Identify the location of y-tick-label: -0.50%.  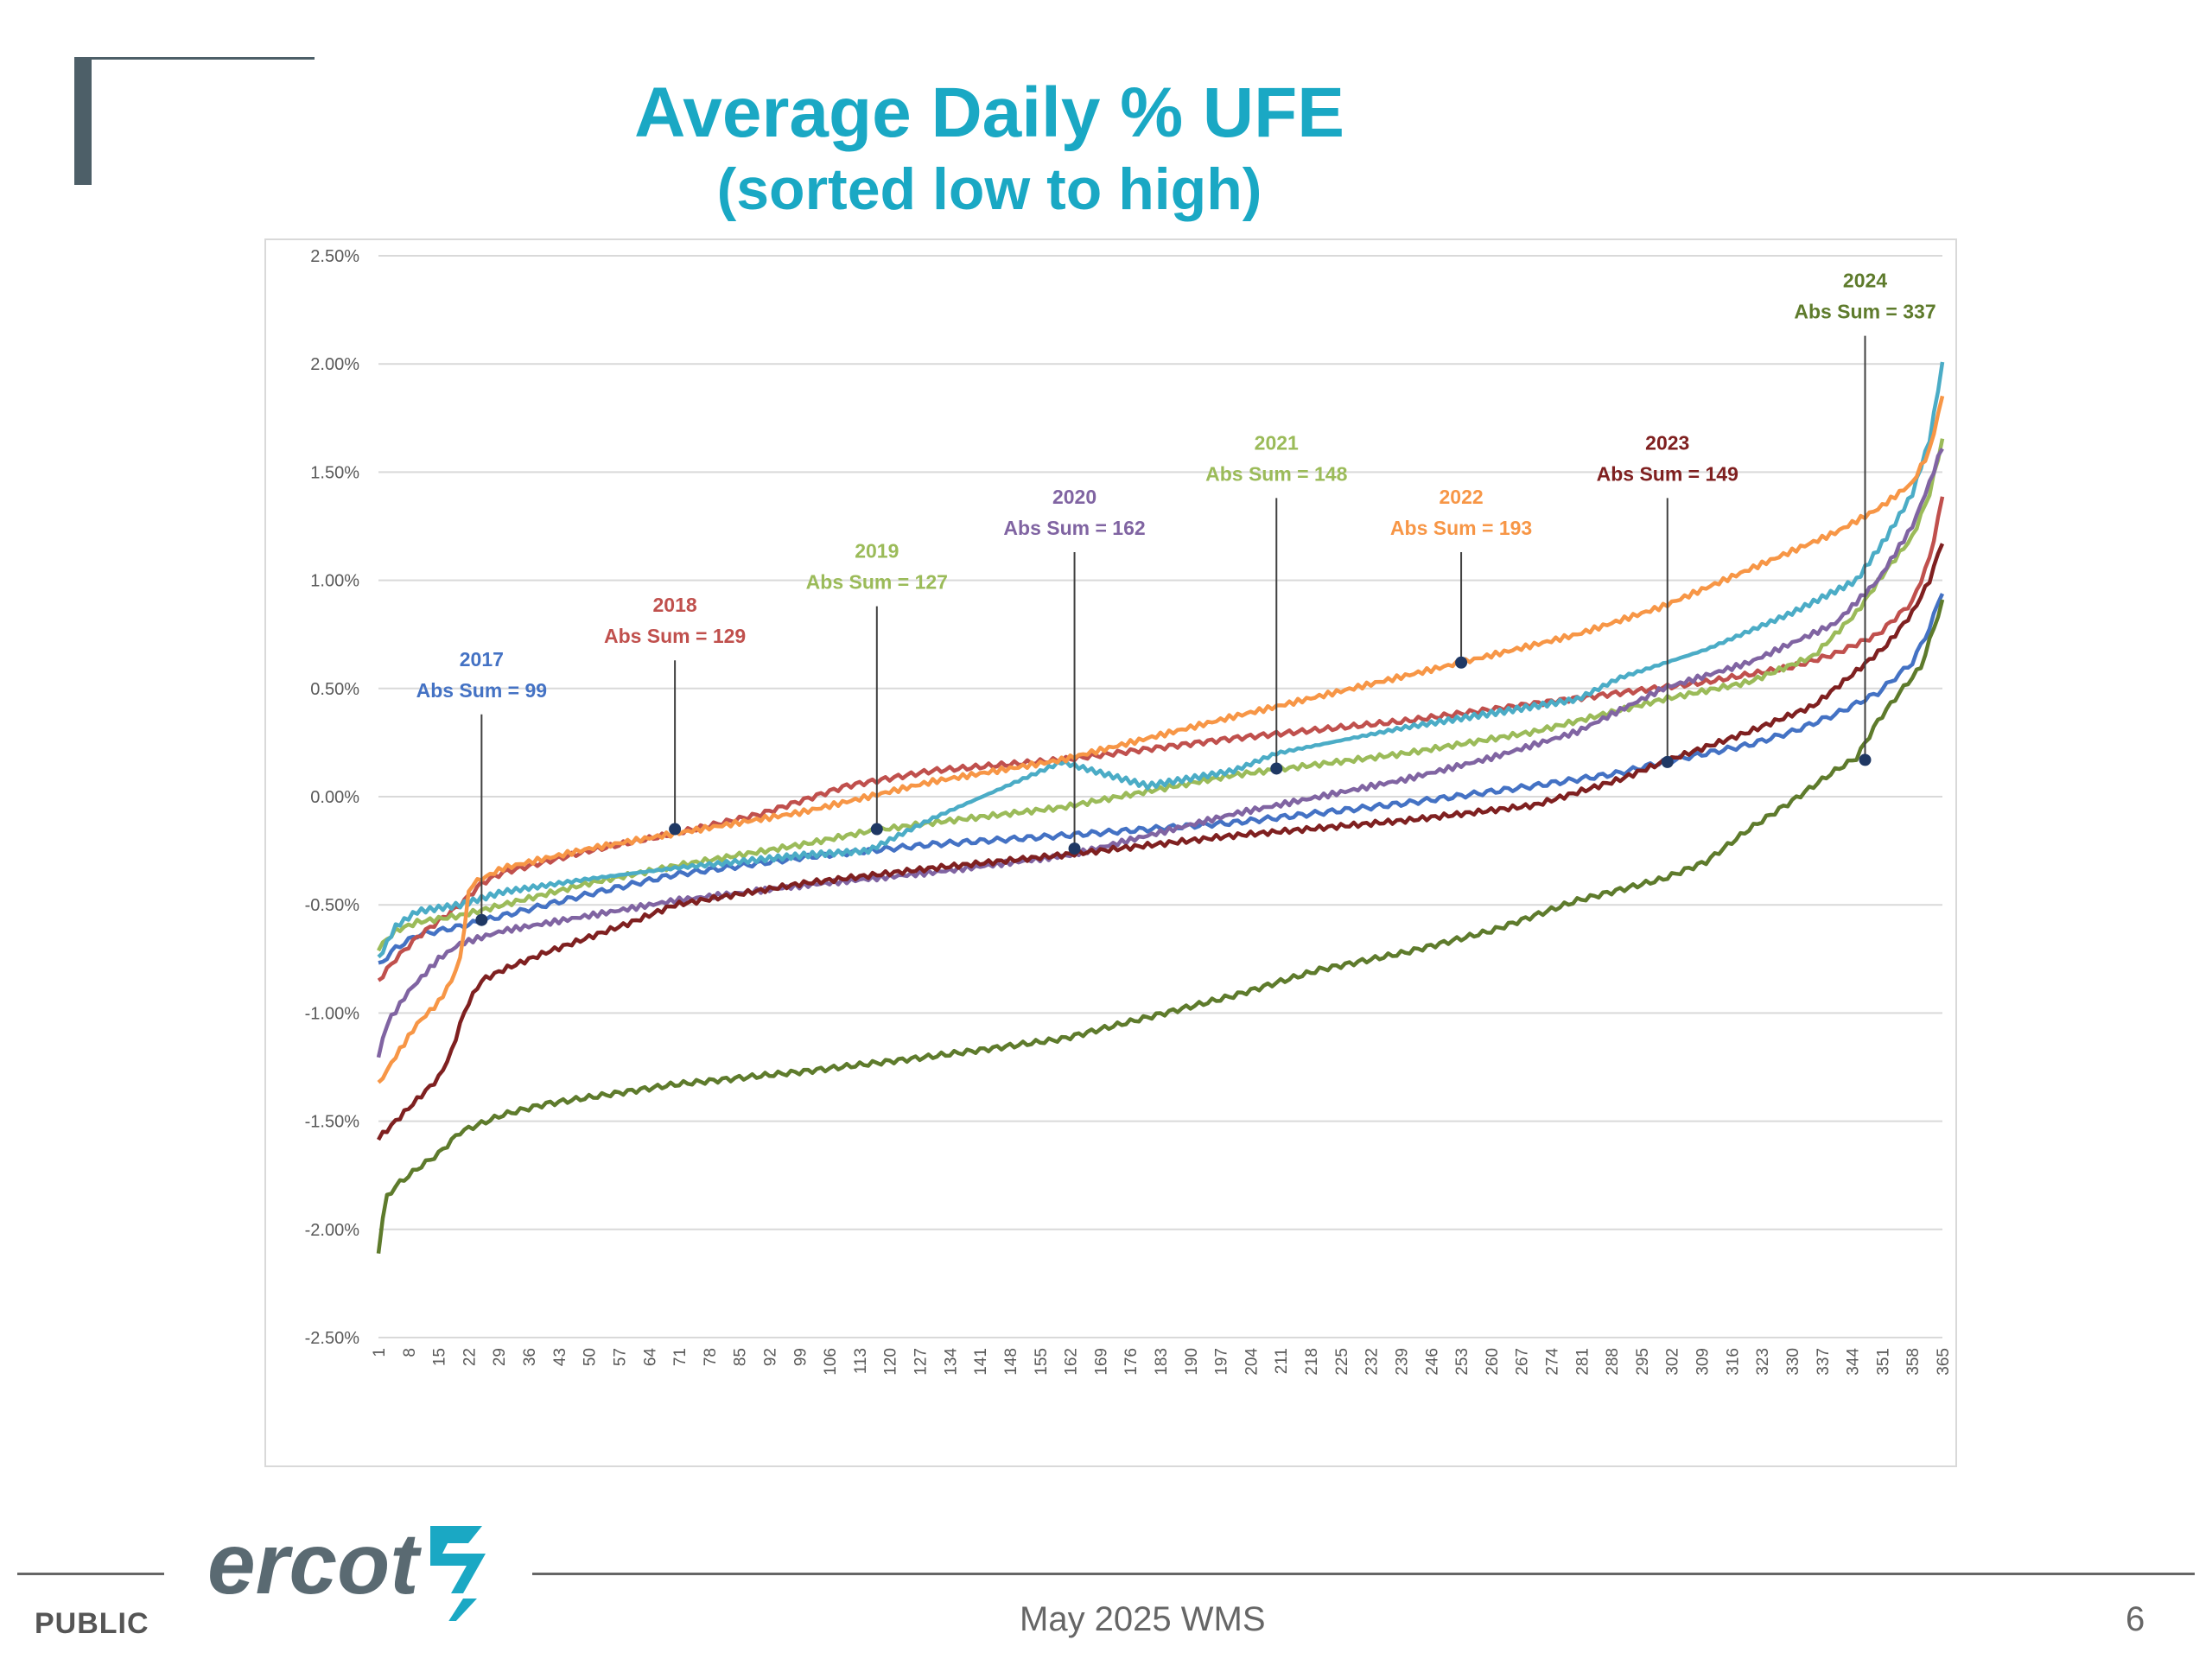
(332, 905).